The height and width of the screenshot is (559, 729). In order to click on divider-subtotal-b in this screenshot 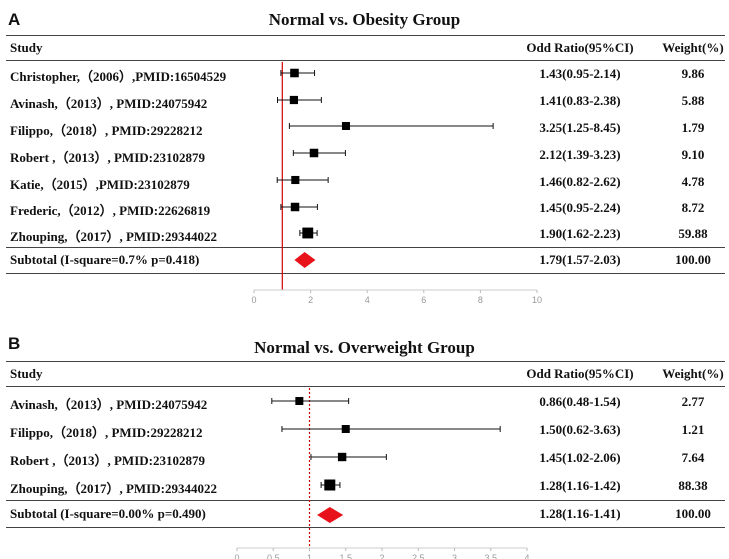, I will do `click(365, 500)`.